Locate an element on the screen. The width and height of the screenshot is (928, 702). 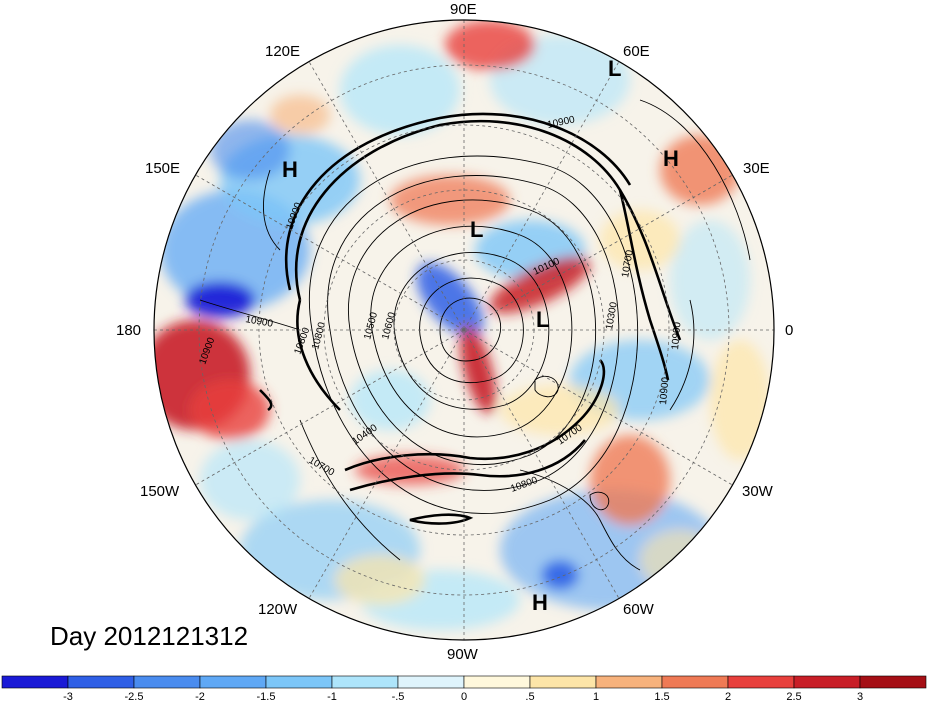
lon-label-90w: 90W is located at coordinates (463, 654).